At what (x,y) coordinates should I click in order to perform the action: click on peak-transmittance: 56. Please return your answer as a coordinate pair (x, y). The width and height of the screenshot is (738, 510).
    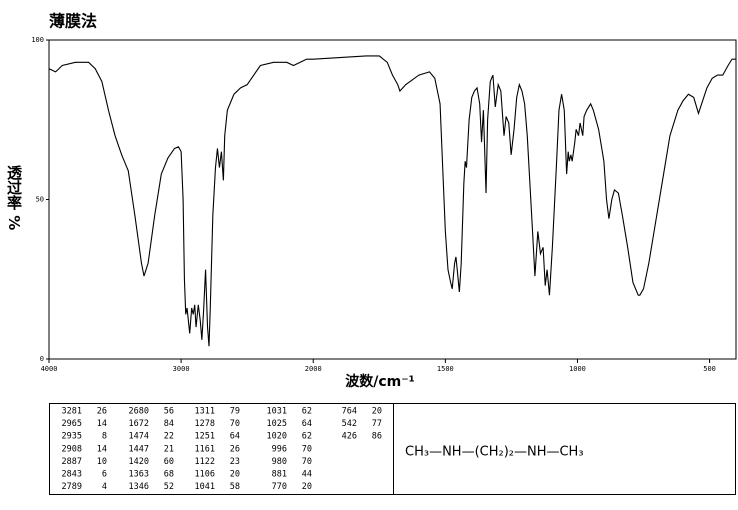
    Looking at the image, I should click on (169, 412).